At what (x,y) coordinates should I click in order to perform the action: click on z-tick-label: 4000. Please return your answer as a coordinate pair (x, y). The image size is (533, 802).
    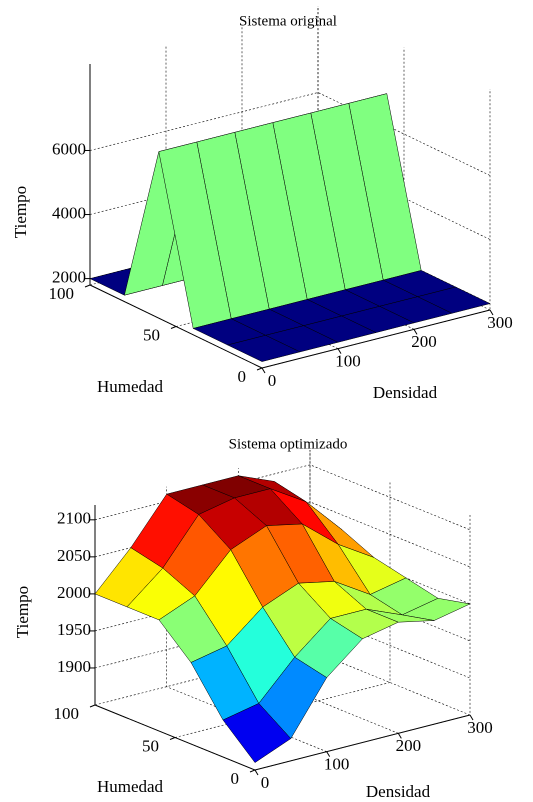
    Looking at the image, I should click on (69, 212).